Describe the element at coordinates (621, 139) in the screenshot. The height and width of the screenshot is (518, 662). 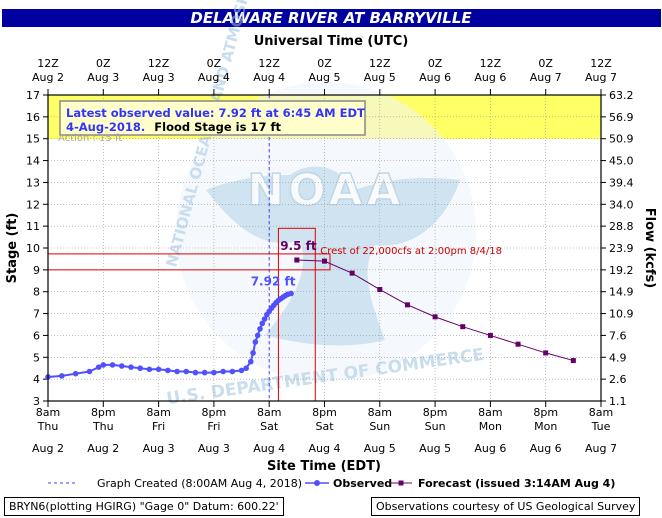
I see `flow-tick-label: 50.9` at that location.